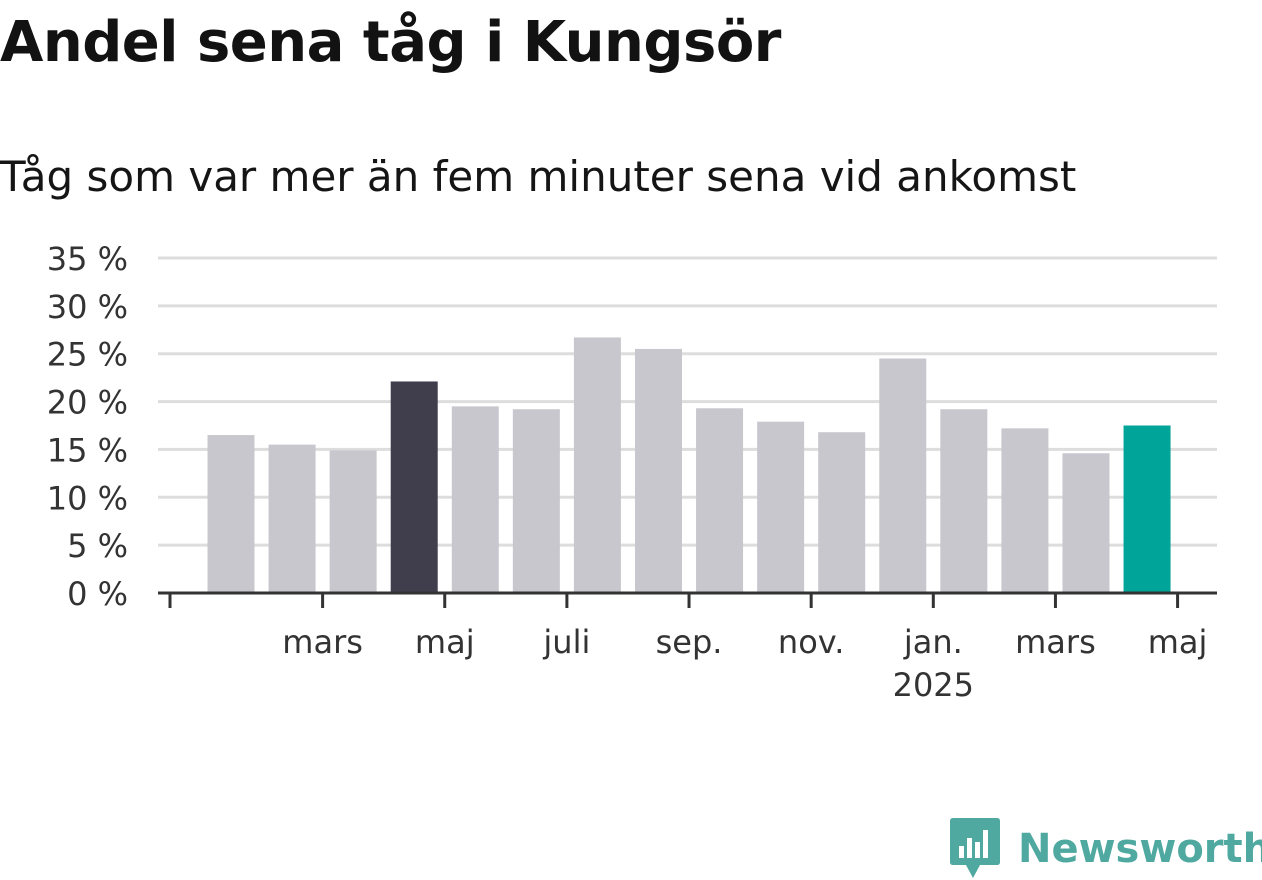 This screenshot has height=880, width=1262. What do you see at coordinates (87, 498) in the screenshot?
I see `y-tick-label: 10 %` at bounding box center [87, 498].